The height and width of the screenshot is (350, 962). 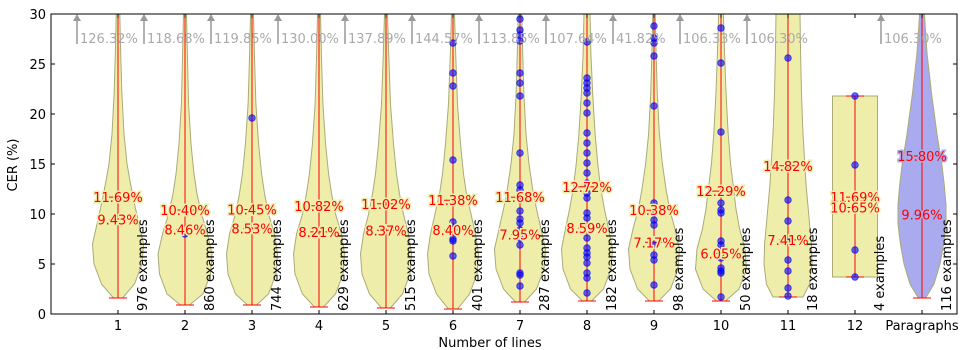 I want to click on mean-label: 11.68%, so click(x=520, y=198).